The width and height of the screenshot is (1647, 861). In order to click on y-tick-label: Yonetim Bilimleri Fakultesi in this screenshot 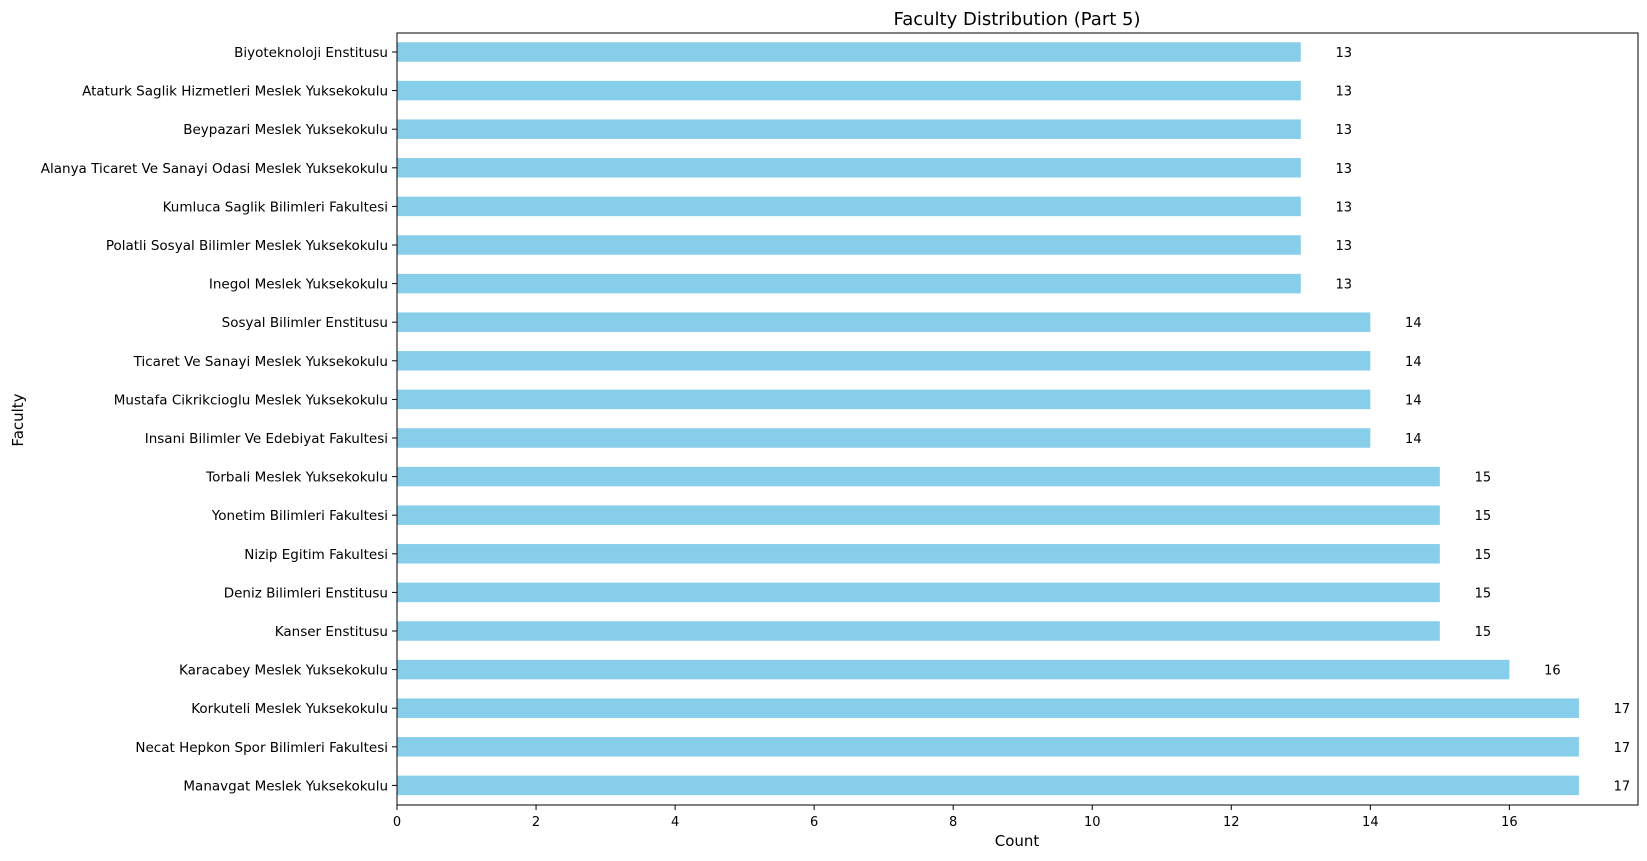, I will do `click(299, 516)`.